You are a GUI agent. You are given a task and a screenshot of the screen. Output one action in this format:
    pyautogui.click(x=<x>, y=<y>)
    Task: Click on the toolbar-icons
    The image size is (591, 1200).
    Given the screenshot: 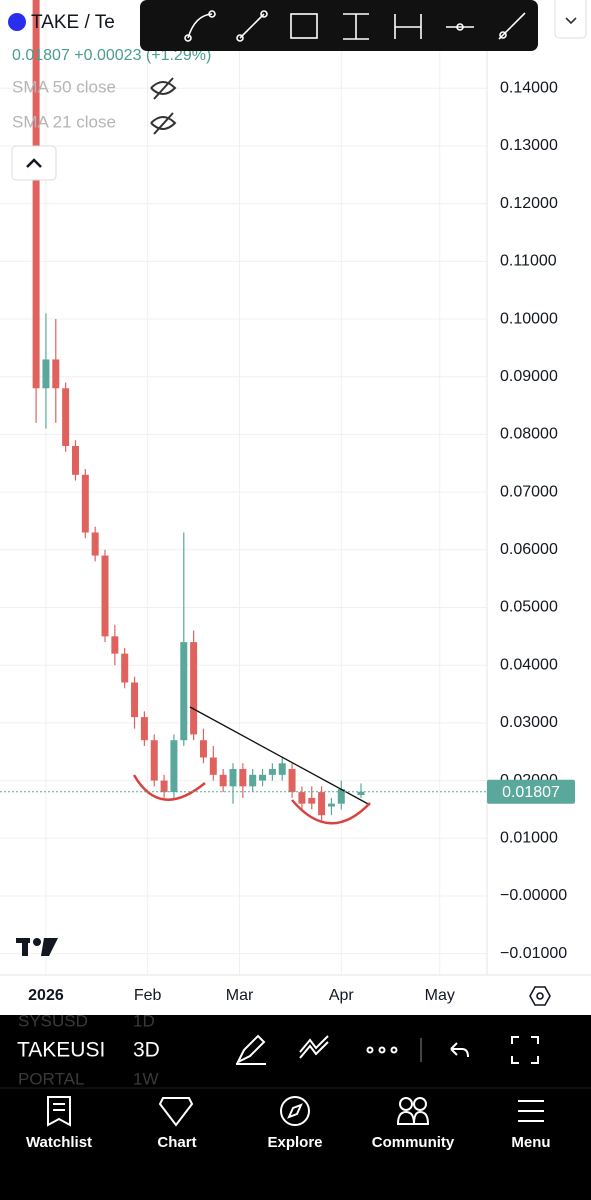 What is the action you would take?
    pyautogui.click(x=355, y=26)
    